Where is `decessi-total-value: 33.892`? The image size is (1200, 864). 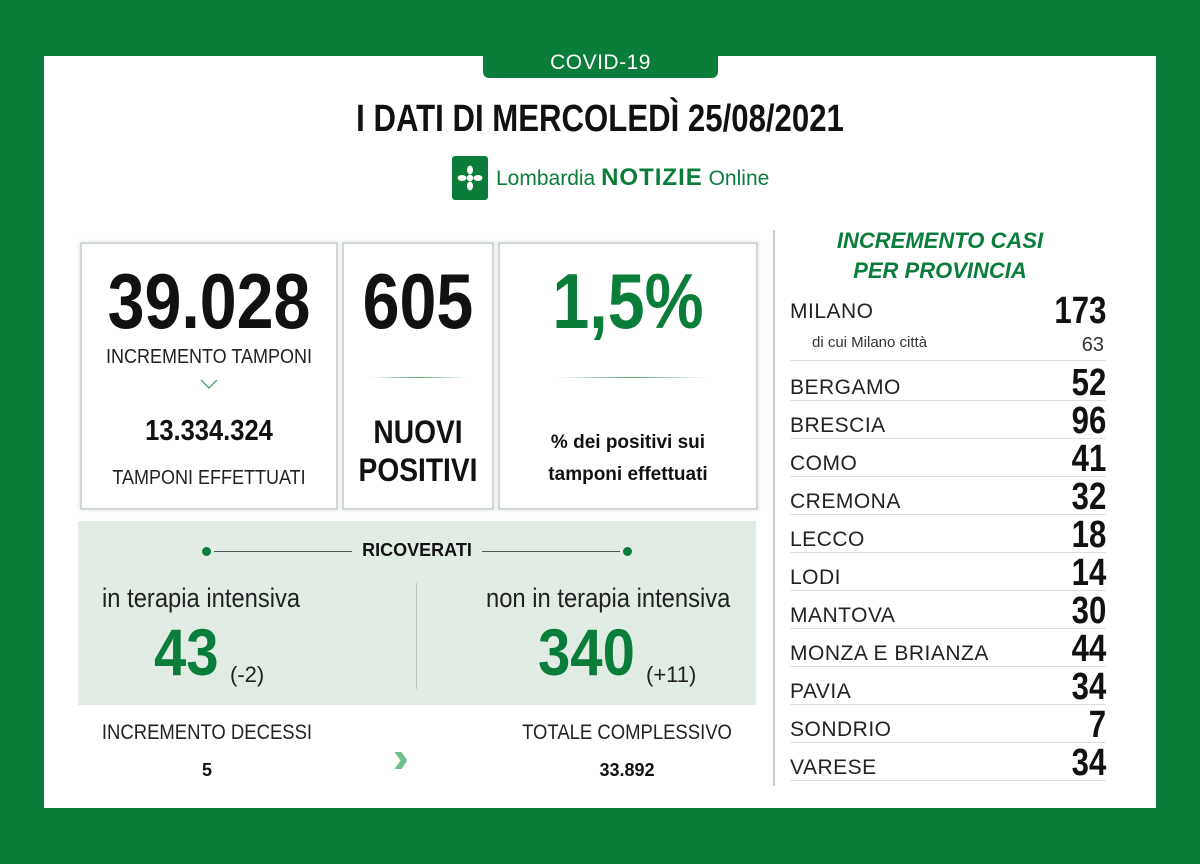
decessi-total-value: 33.892 is located at coordinates (627, 770).